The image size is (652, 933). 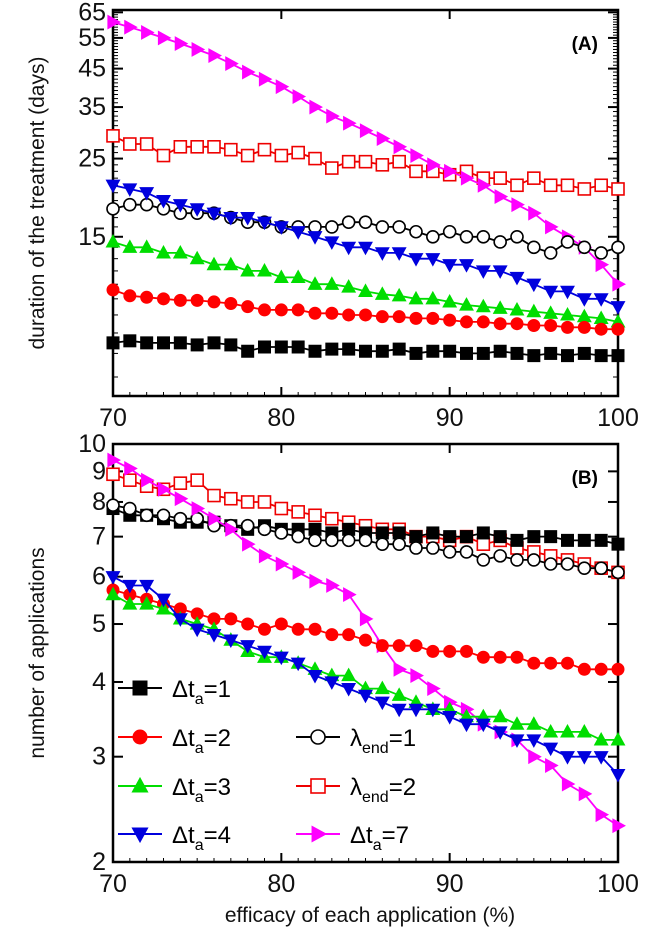 What do you see at coordinates (319, 834) in the screenshot?
I see `legend-marker-dta7` at bounding box center [319, 834].